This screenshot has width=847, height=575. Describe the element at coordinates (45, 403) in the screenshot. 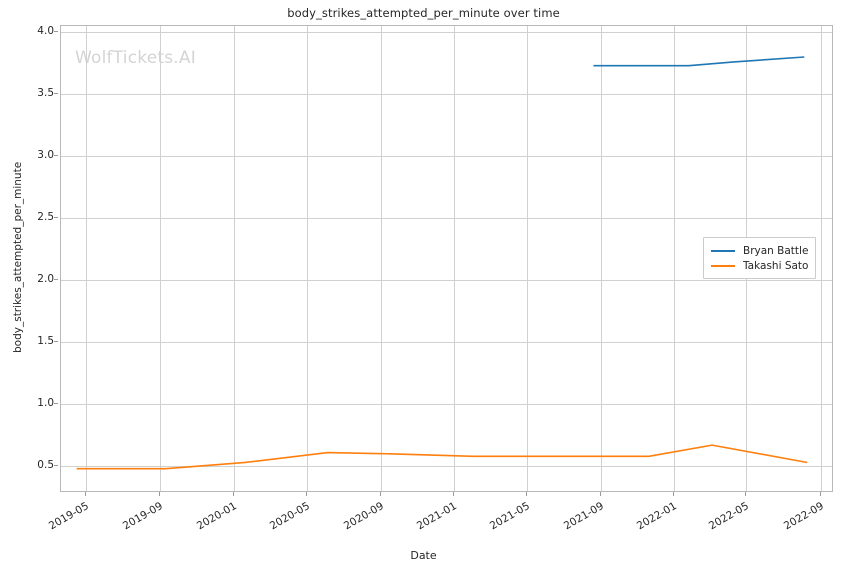

I see `y-tick-label: 1.0` at that location.